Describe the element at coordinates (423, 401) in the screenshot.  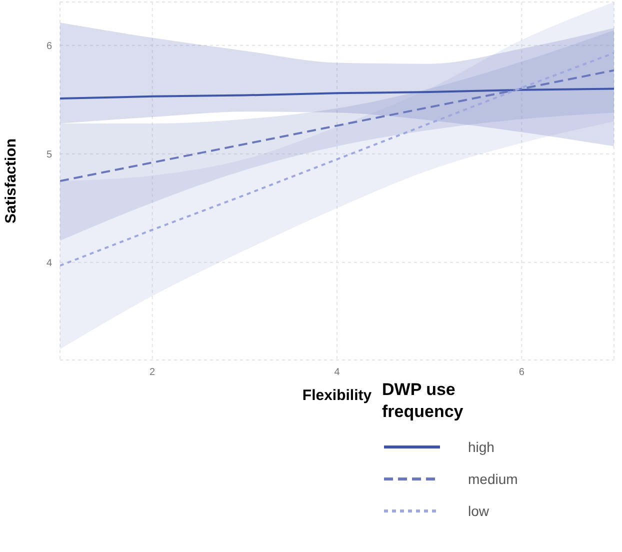
I see `legend-title: DWP use frequency` at that location.